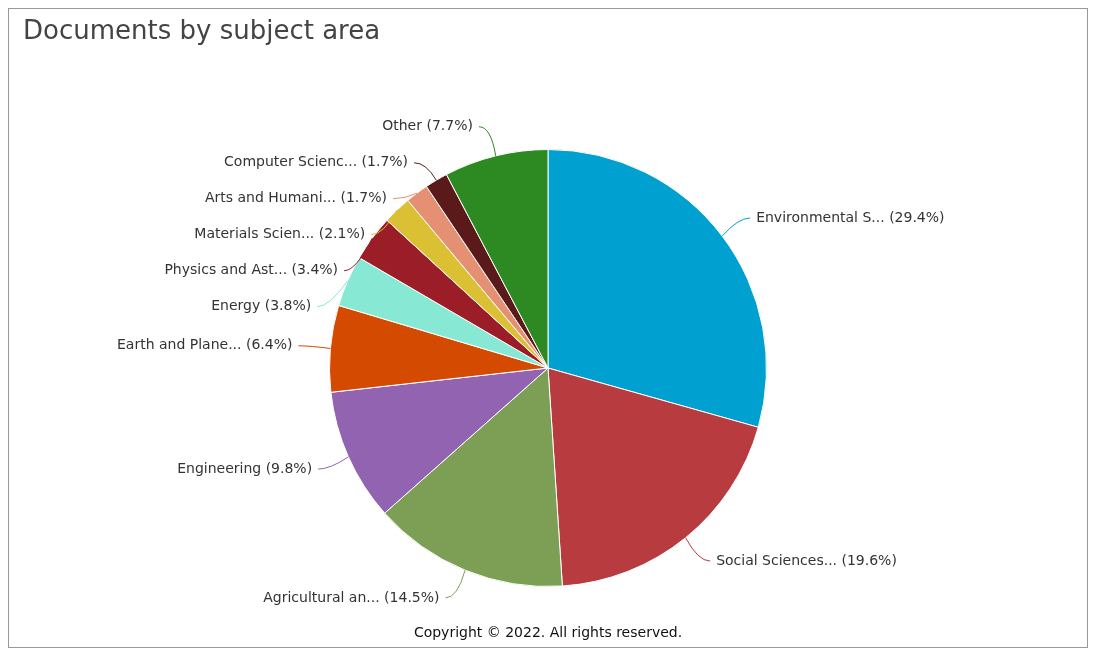  Describe the element at coordinates (251, 269) in the screenshot. I see `slice-label: Physics and Ast... (3.4%)` at that location.